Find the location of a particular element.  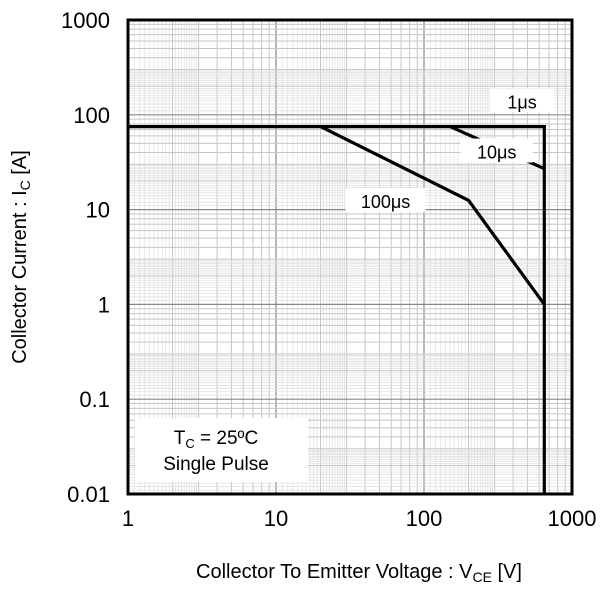

x-axis-label-sub: CE is located at coordinates (481, 577).